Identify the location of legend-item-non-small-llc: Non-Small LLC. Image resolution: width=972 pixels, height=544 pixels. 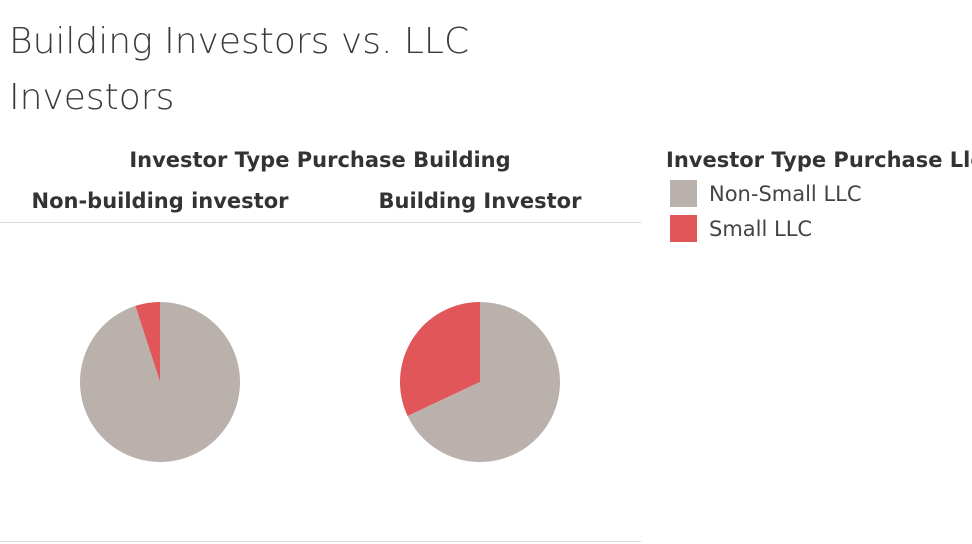
(821, 193).